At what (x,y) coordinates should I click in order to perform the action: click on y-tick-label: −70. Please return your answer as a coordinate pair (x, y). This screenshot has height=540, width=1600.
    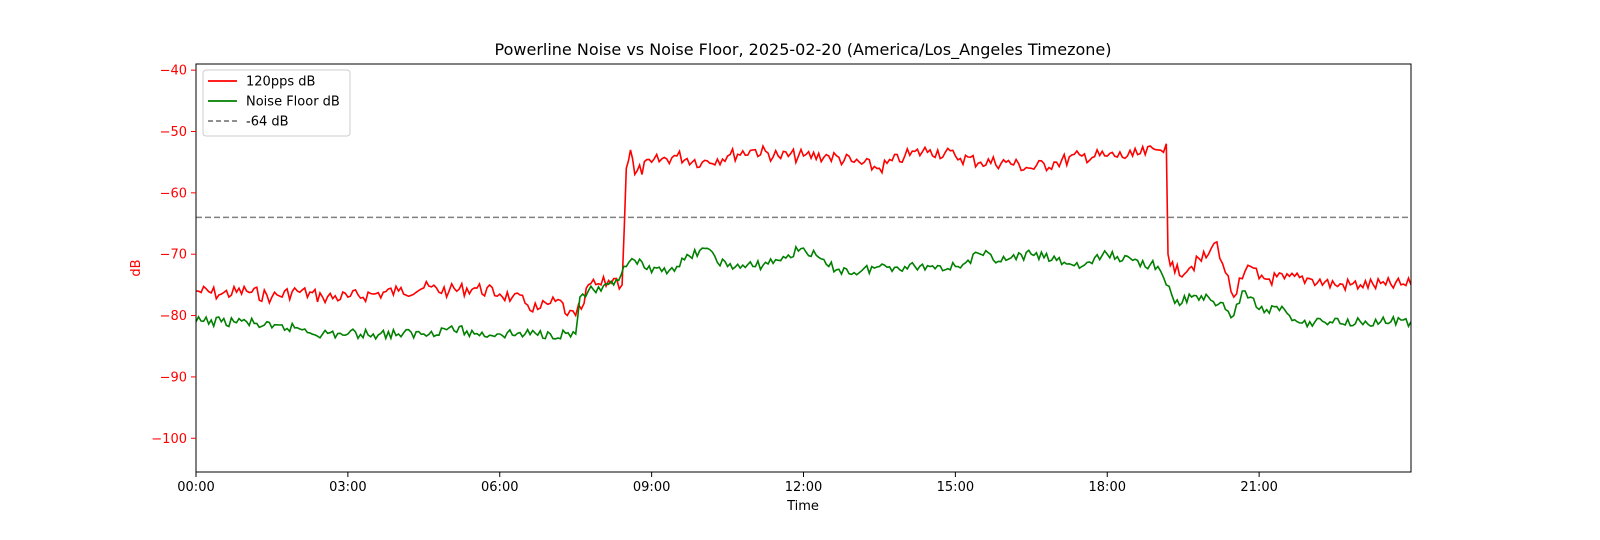
    Looking at the image, I should click on (173, 255).